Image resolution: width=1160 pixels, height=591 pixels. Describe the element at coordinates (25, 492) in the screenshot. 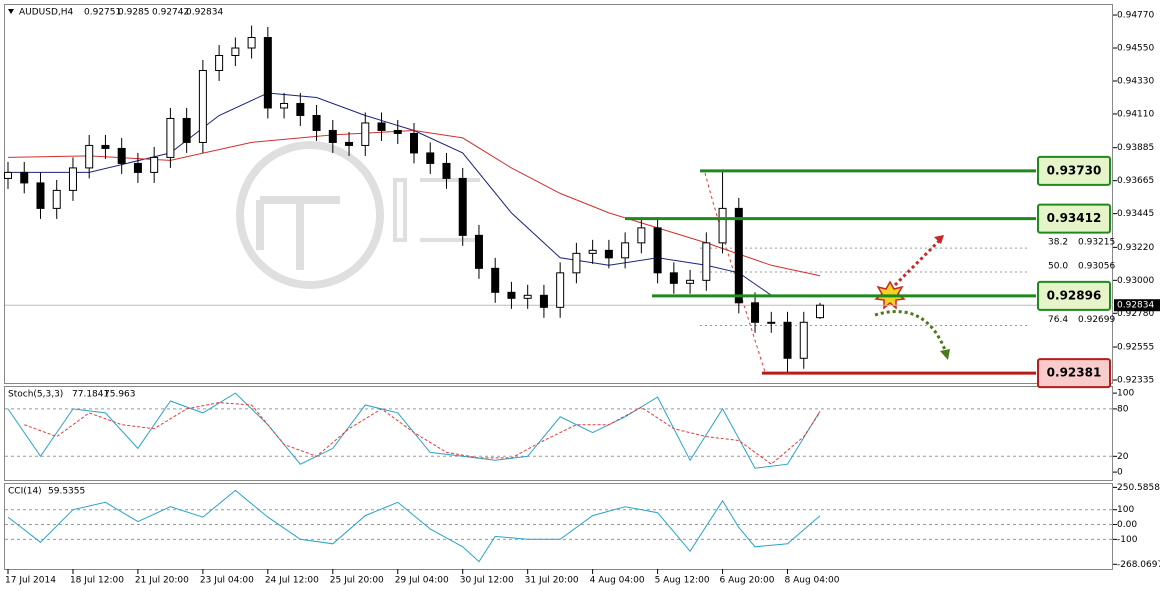

I see `cci-title: CCI(14)` at that location.